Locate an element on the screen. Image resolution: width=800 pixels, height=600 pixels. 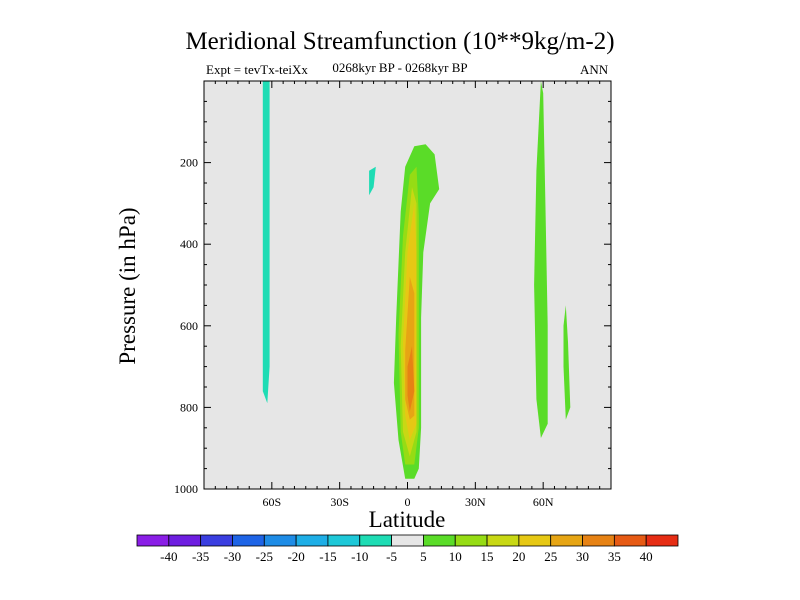
y-tick-label: 1000 is located at coordinates (186, 489).